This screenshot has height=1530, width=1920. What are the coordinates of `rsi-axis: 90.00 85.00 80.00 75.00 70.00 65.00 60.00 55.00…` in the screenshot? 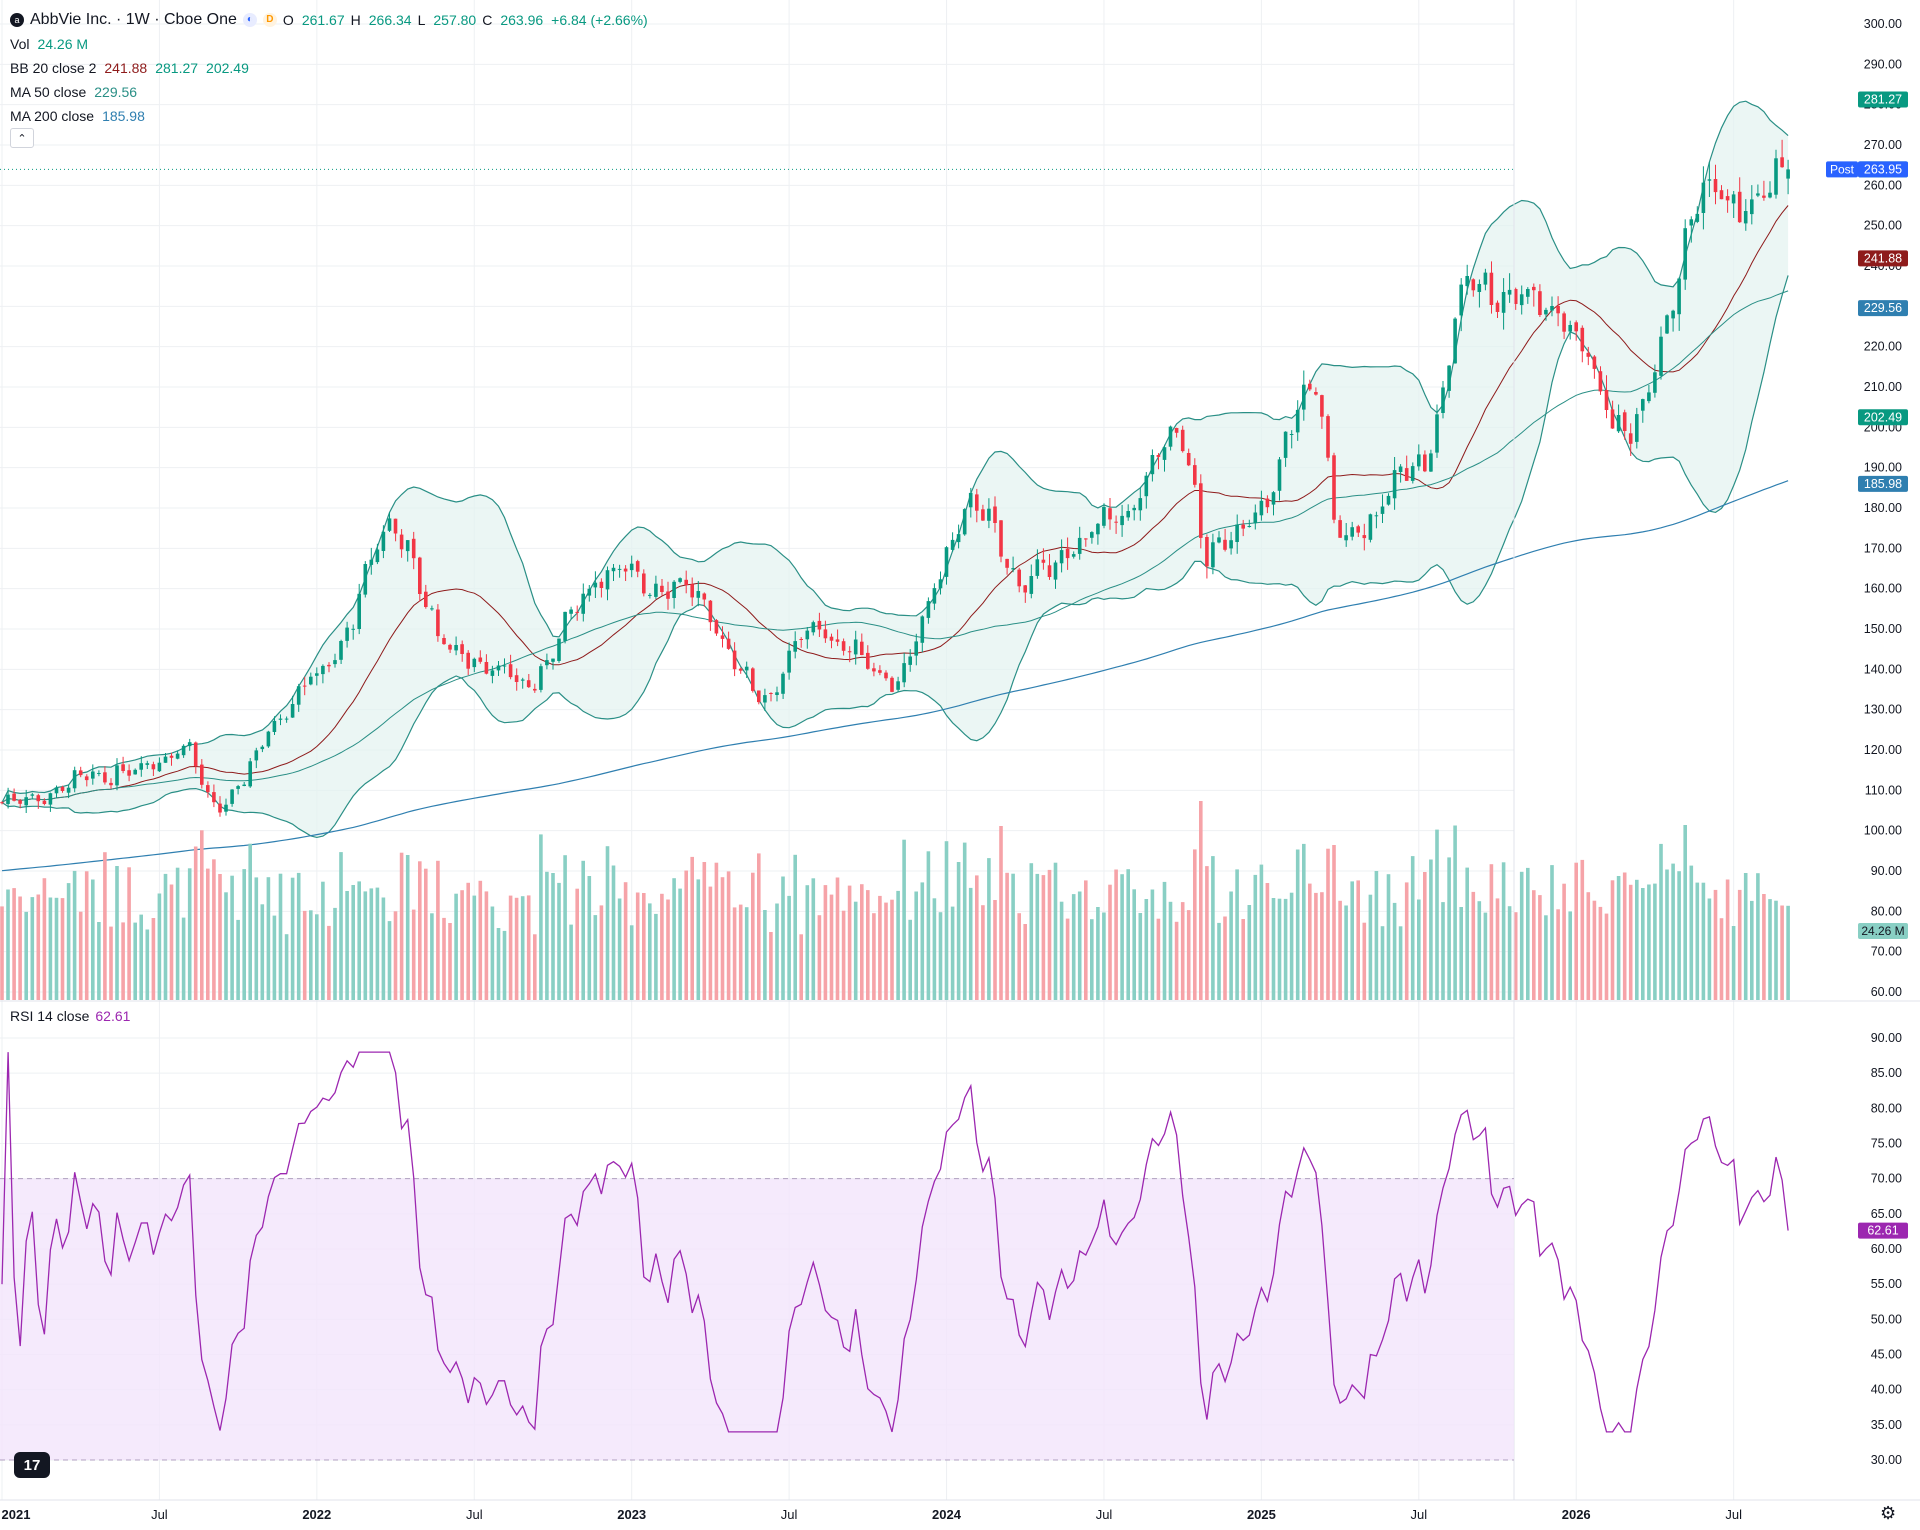 It's located at (1883, 1249).